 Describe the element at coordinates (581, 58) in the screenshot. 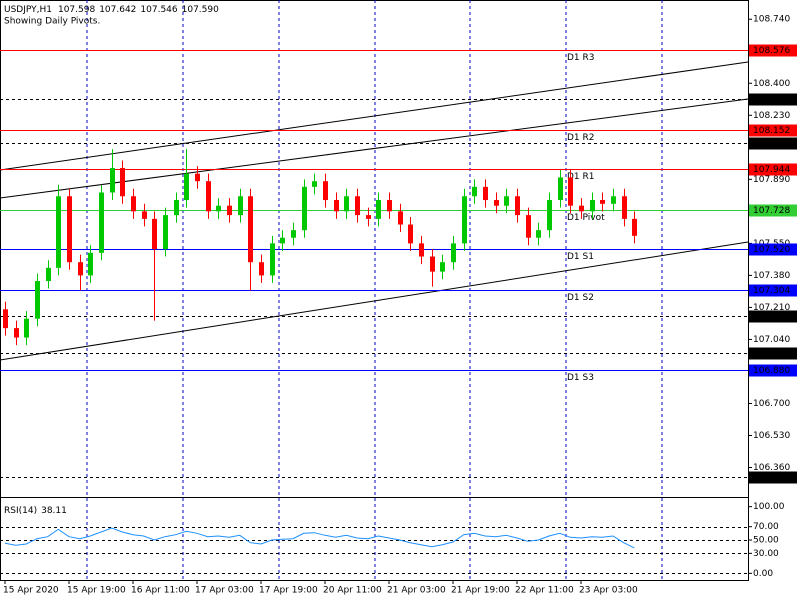

I see `level-name: D1 R3` at that location.